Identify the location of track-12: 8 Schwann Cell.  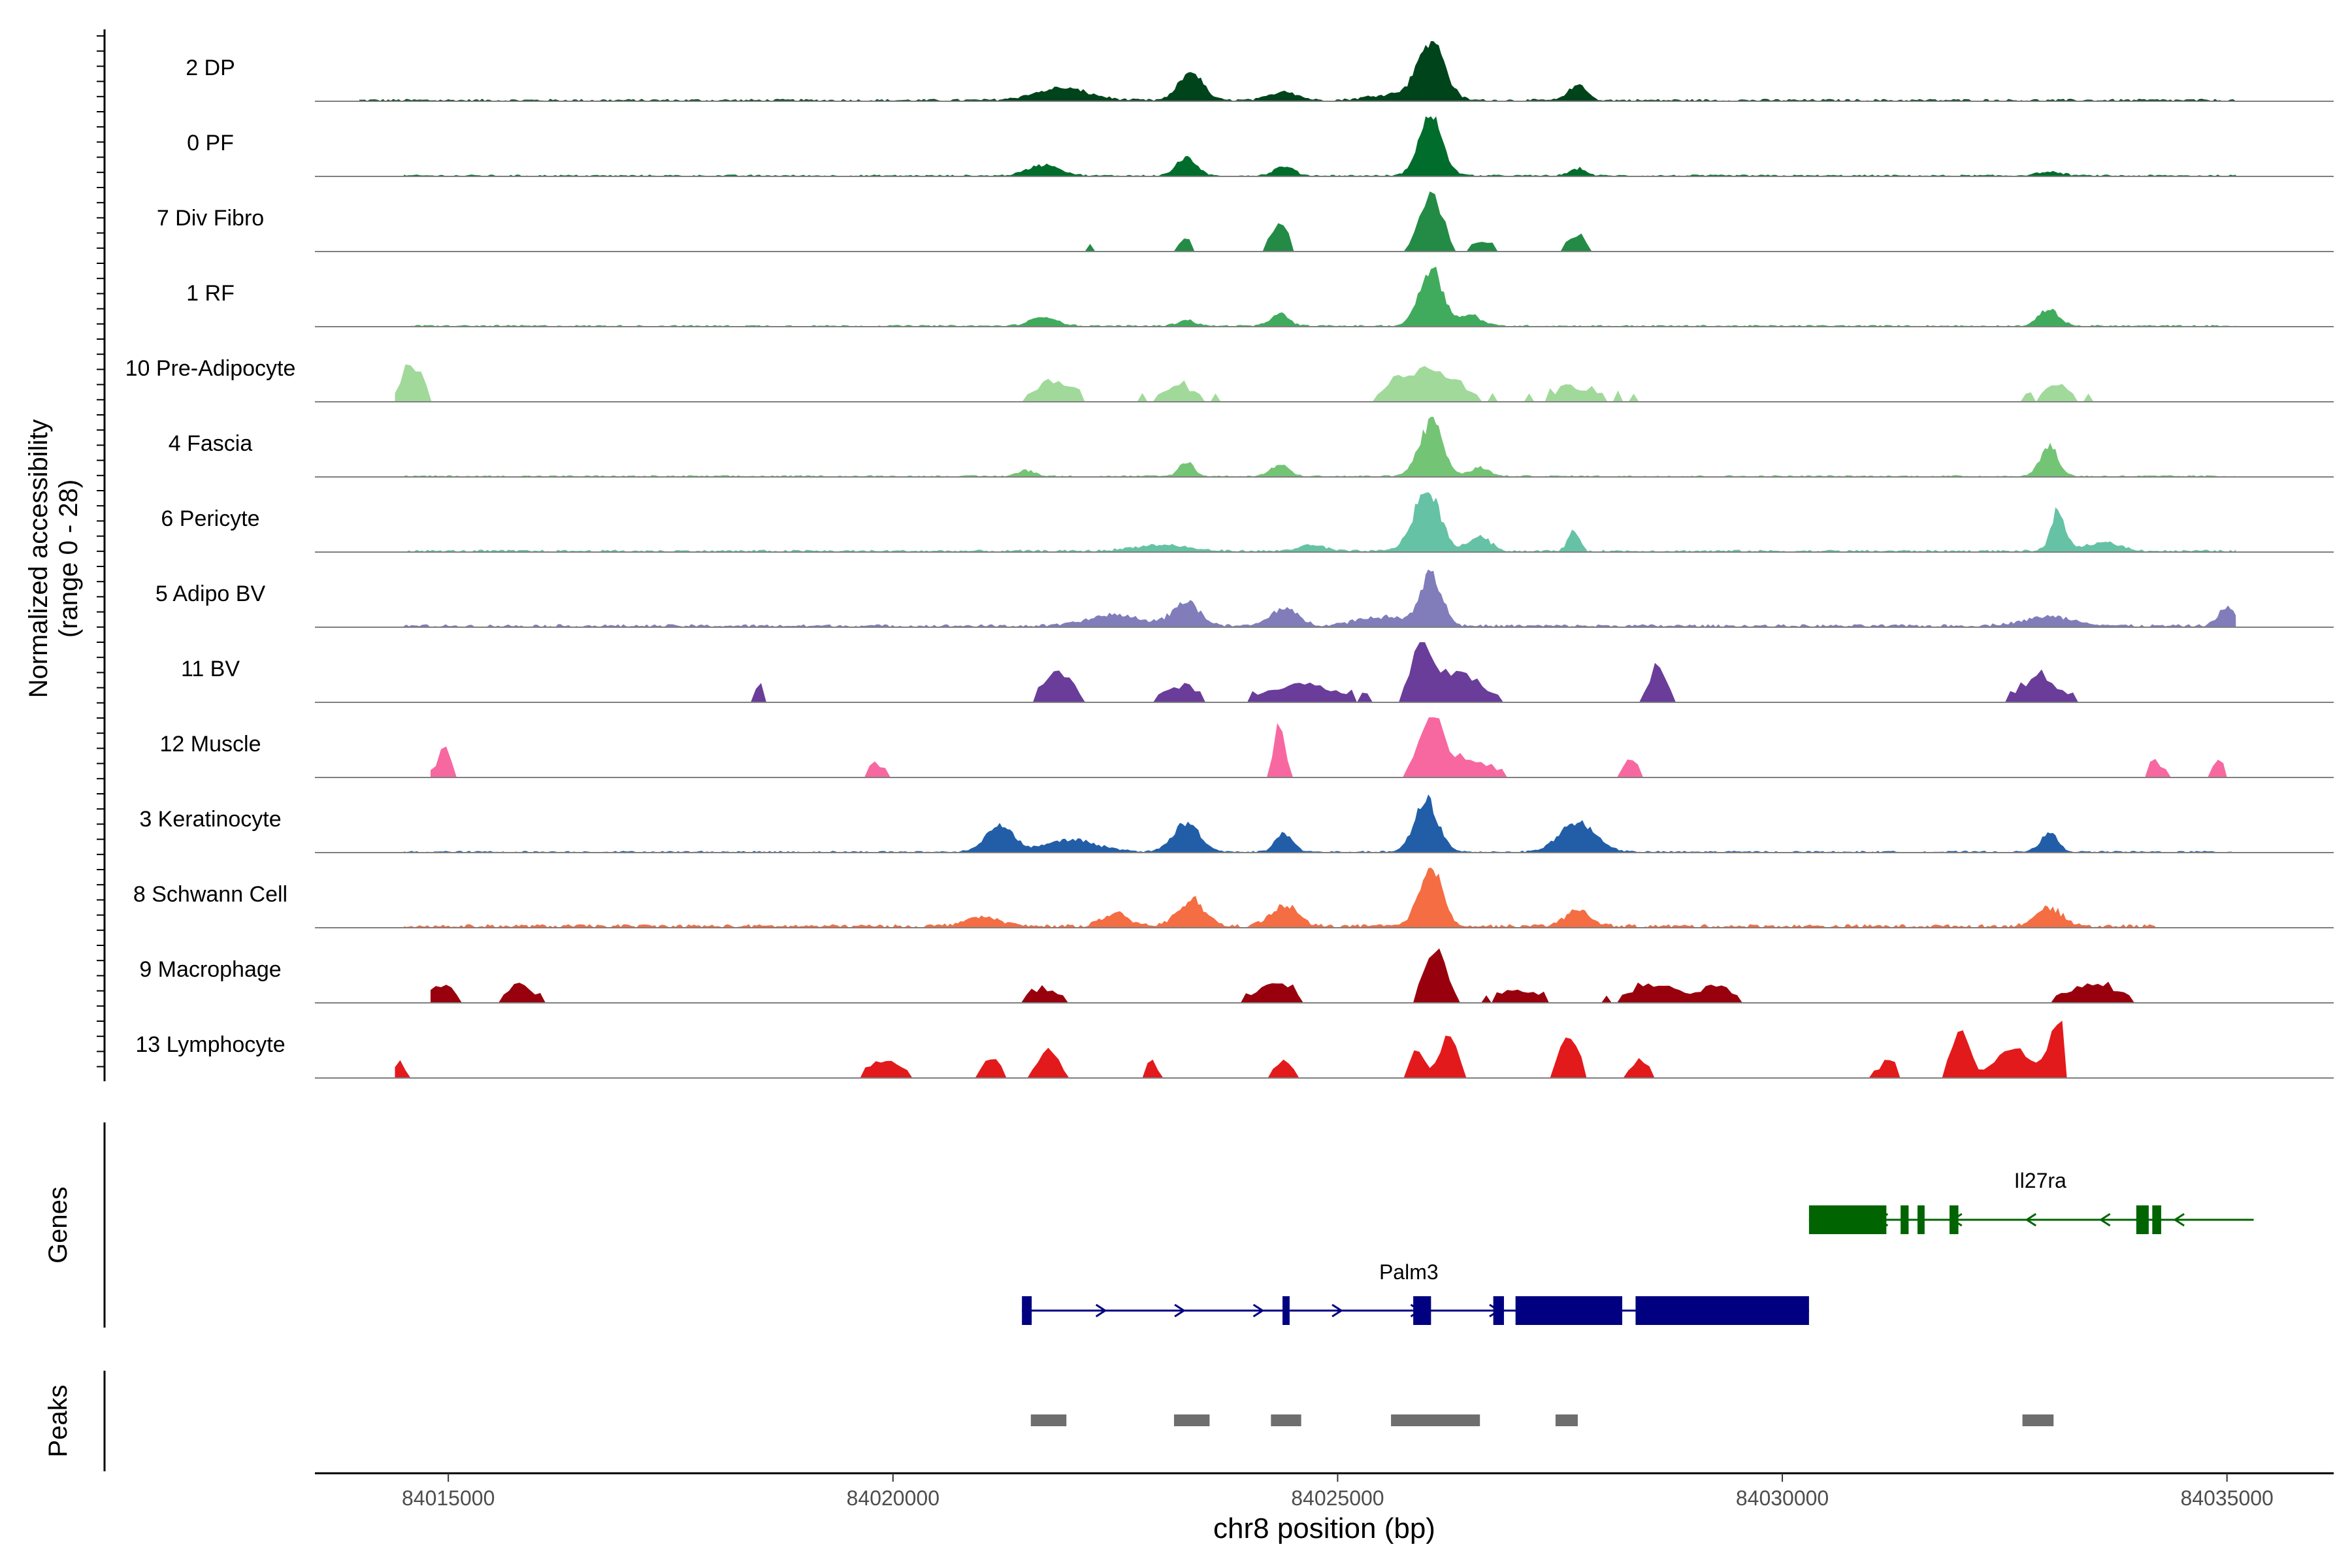
(1233, 898).